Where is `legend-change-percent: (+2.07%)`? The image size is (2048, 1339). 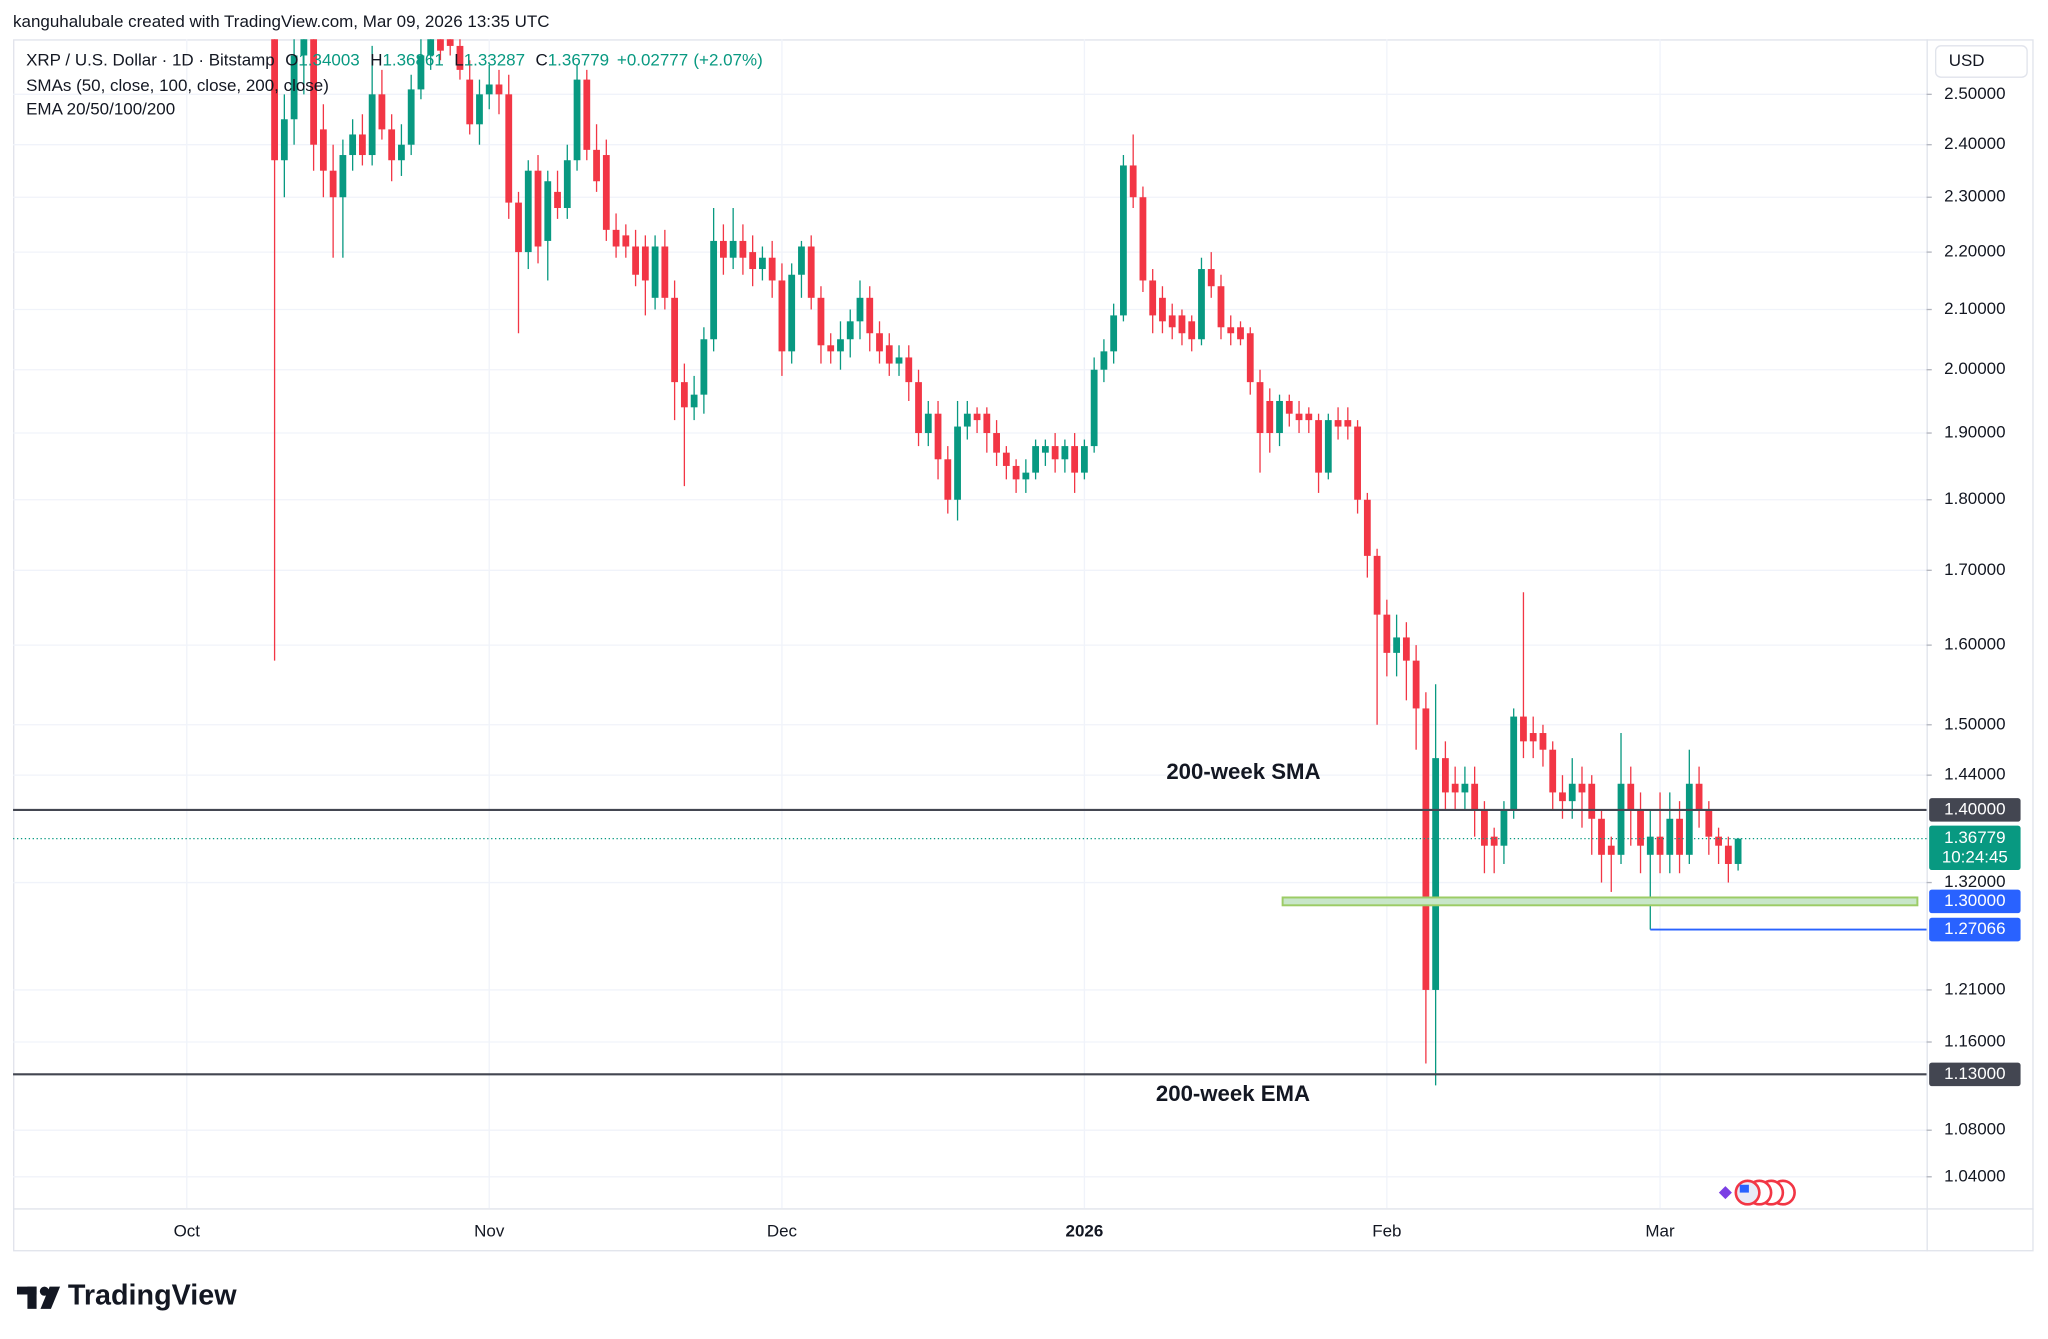
legend-change-percent: (+2.07%) is located at coordinates (727, 60).